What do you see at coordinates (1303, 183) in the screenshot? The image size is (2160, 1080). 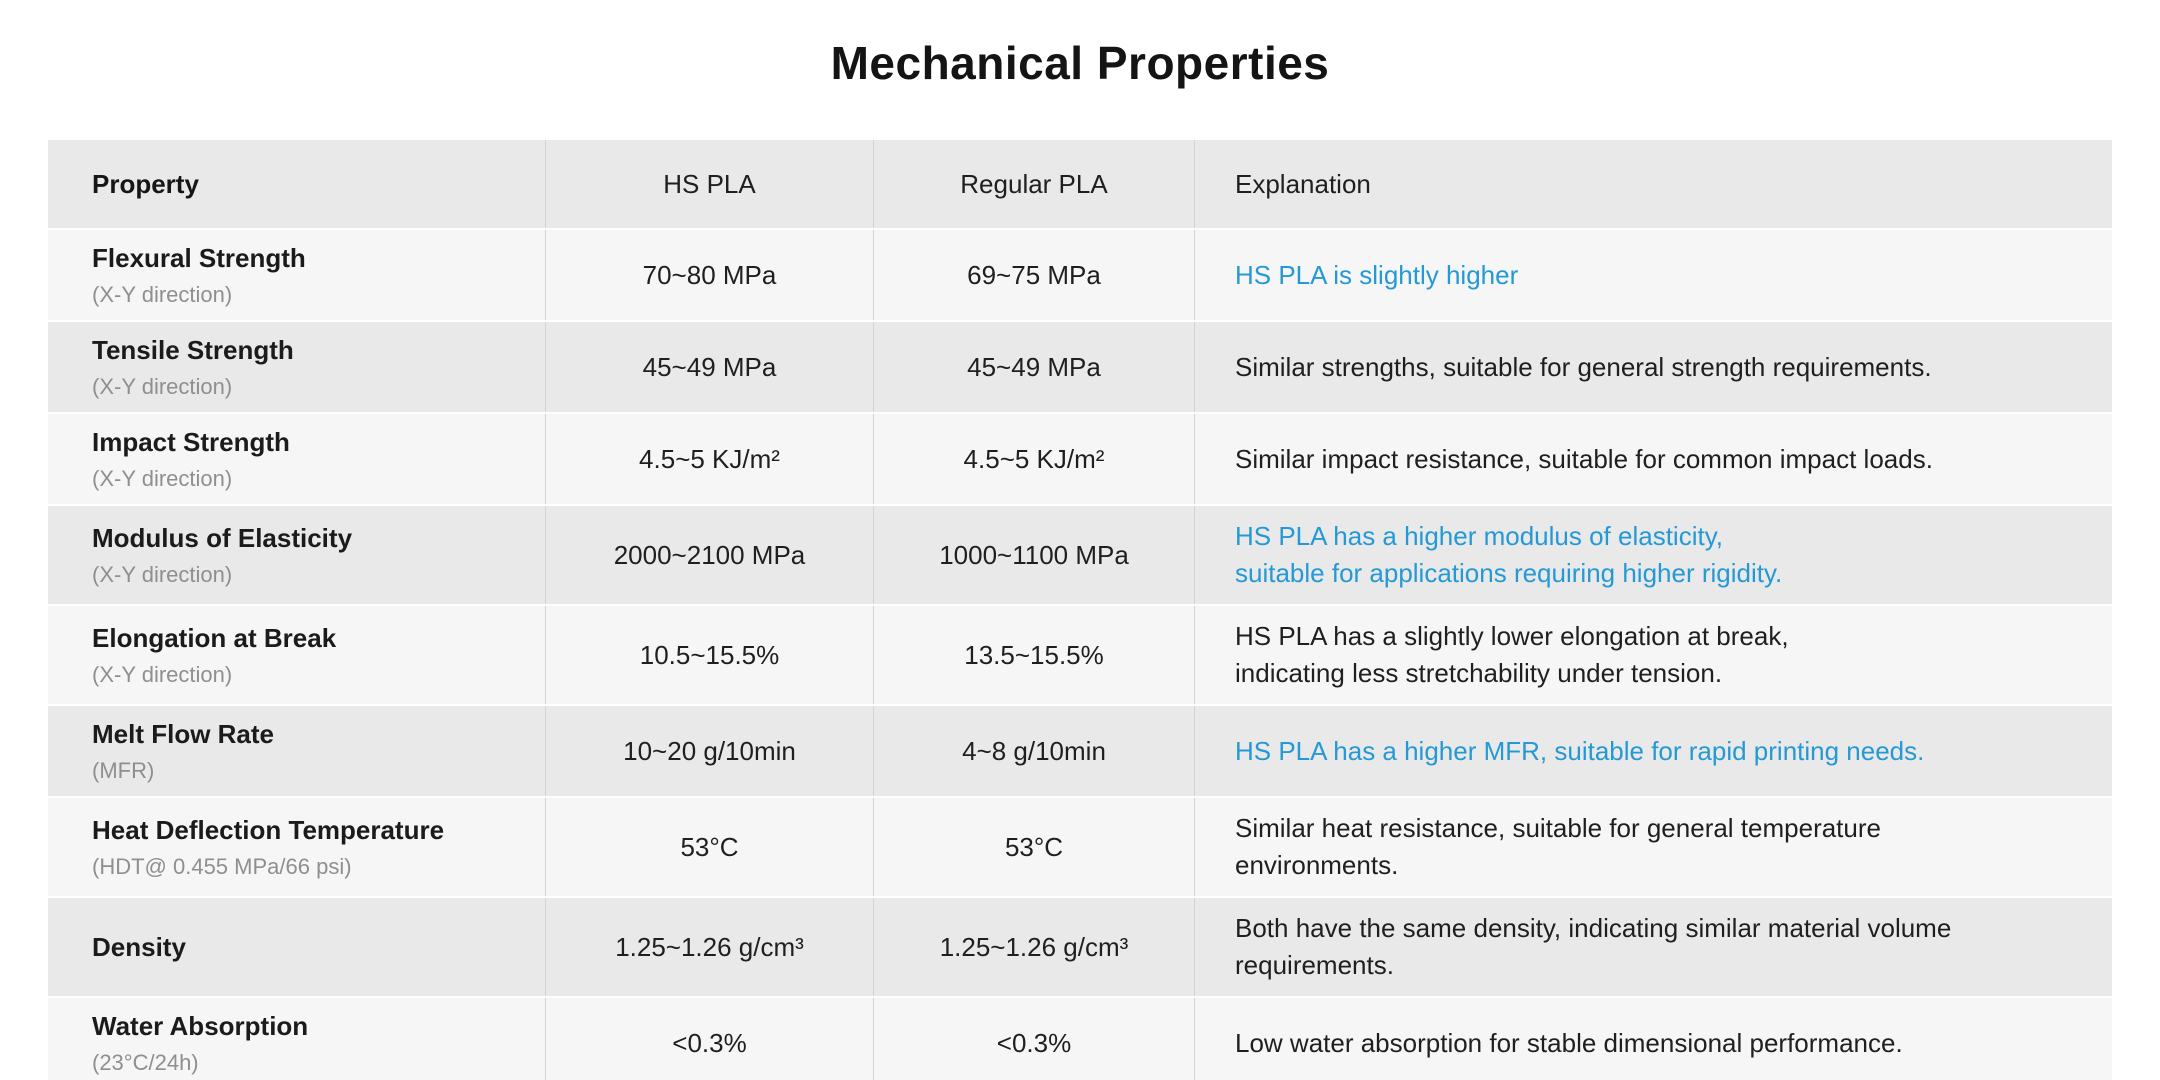 I see `header-label-explanation: Explanation` at bounding box center [1303, 183].